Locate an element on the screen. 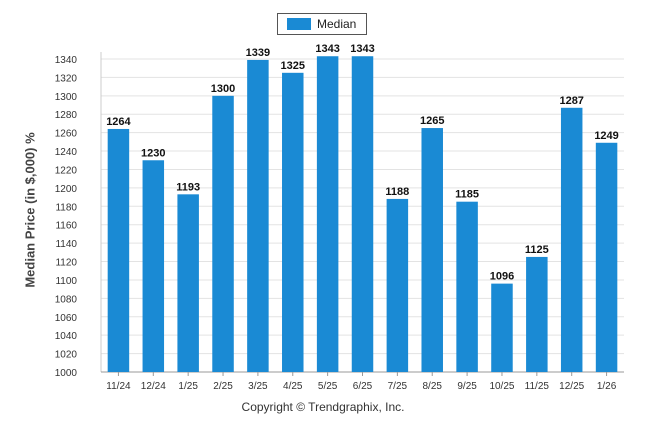  x-tick-label: 11/25 is located at coordinates (537, 386).